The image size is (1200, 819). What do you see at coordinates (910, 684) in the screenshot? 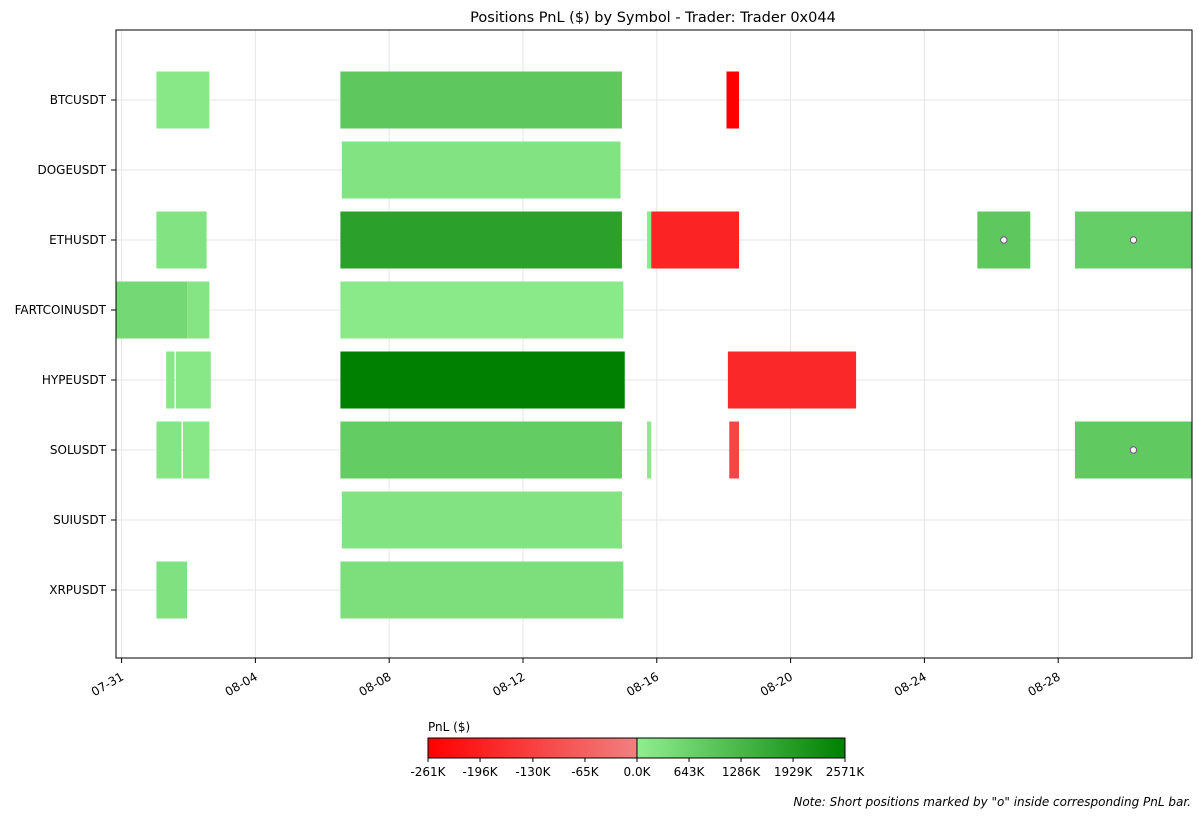
I see `x-tick-label: 08-24` at bounding box center [910, 684].